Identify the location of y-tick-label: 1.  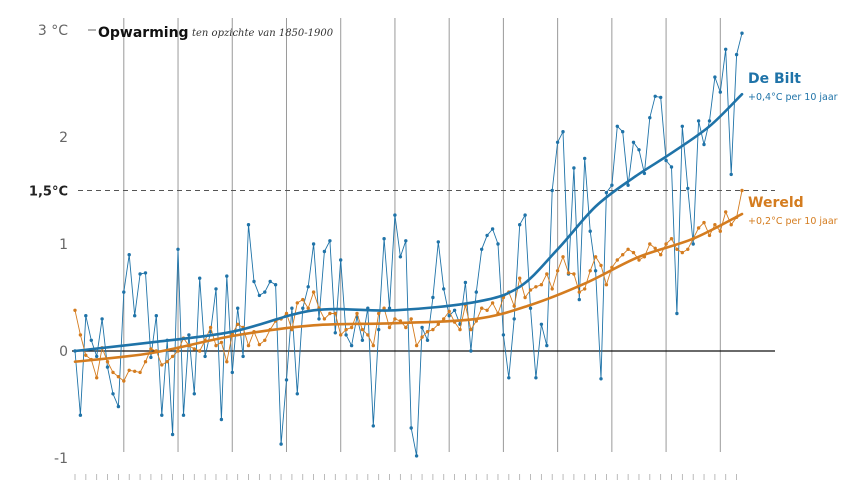
(63, 245).